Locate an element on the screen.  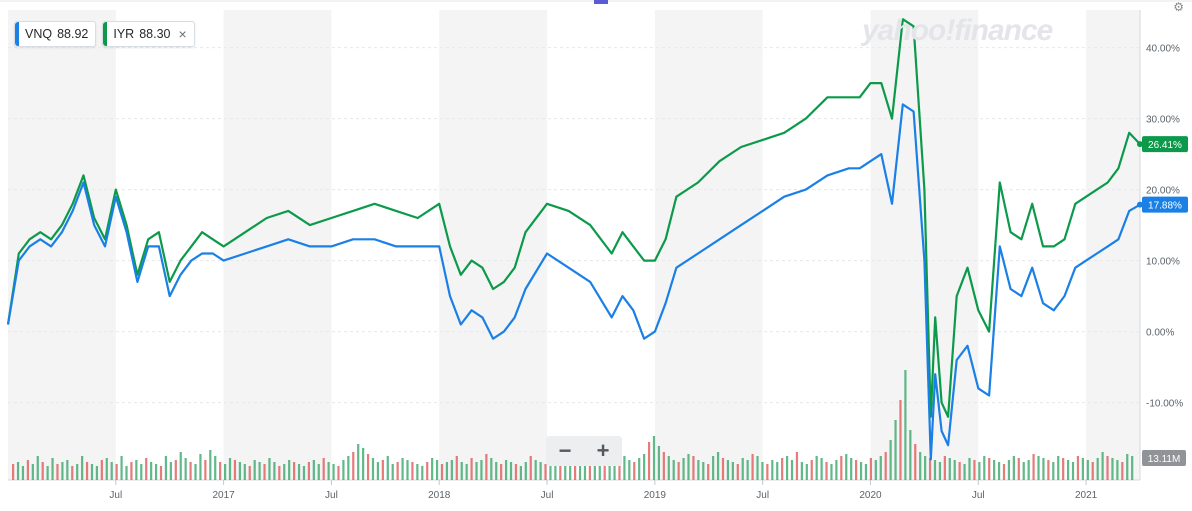
series-end-label-box is located at coordinates (1165, 144).